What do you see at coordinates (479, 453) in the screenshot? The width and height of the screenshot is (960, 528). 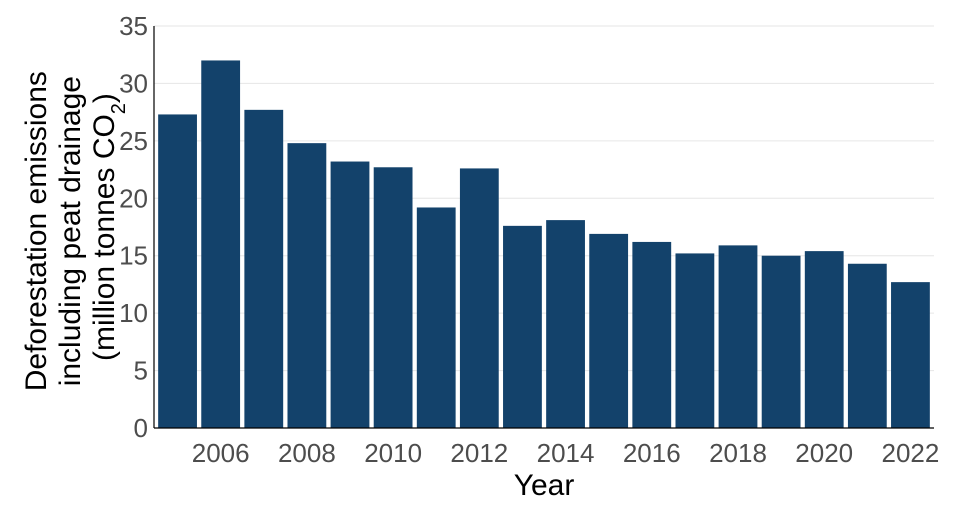 I see `x-tick-label: 2012` at bounding box center [479, 453].